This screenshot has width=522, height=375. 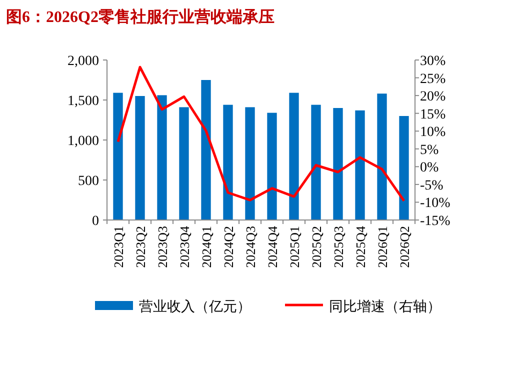 I want to click on x-tick-label: 2025Q2, so click(x=316, y=247).